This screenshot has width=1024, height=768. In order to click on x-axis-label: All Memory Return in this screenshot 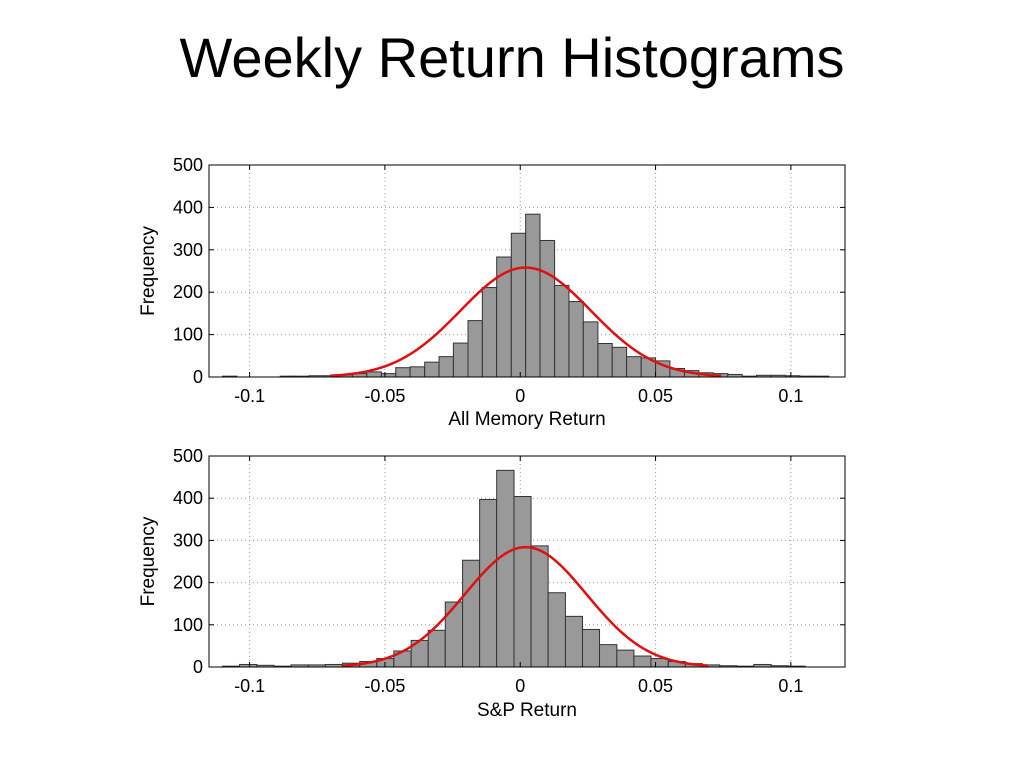, I will do `click(526, 419)`.